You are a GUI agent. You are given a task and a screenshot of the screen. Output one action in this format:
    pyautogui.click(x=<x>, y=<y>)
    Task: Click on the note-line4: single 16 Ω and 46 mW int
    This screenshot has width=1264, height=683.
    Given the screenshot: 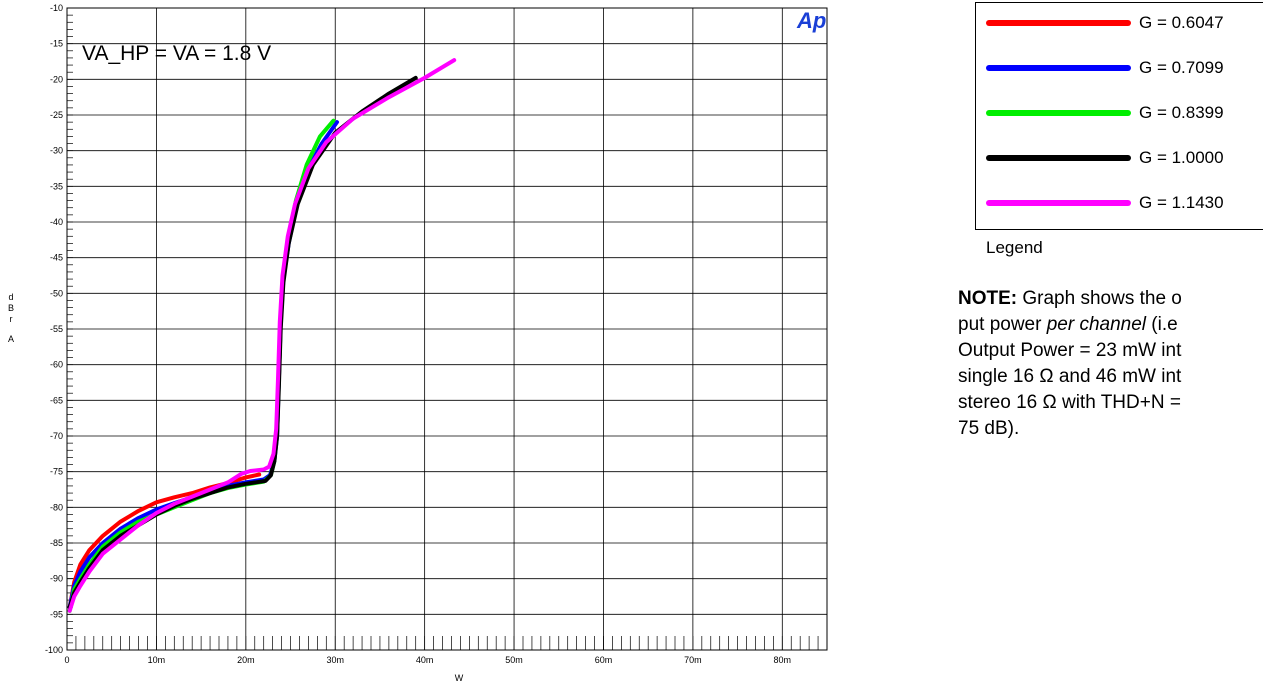 What is the action you would take?
    pyautogui.click(x=1070, y=376)
    